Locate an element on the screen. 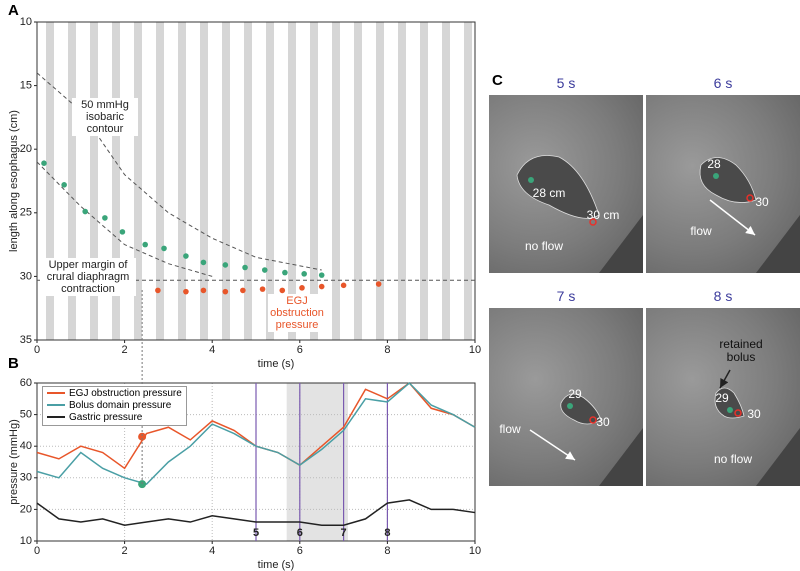 The width and height of the screenshot is (800, 571). y-tick-label: 15 is located at coordinates (26, 86).